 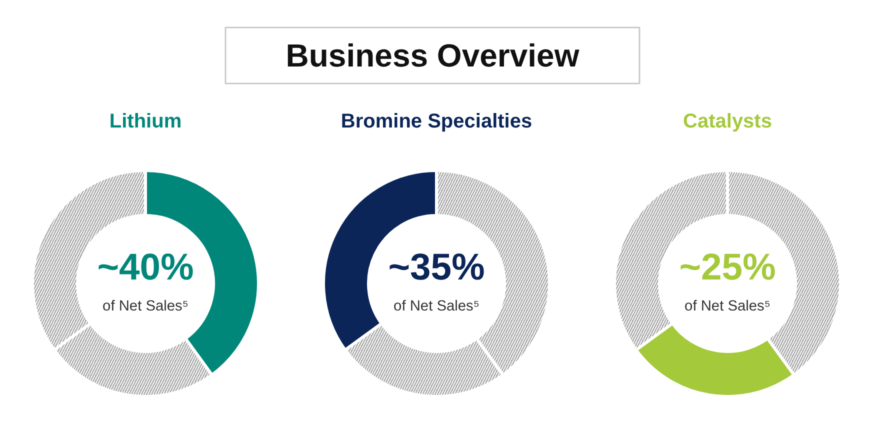 I want to click on chart-title: Lithium, so click(x=145, y=121).